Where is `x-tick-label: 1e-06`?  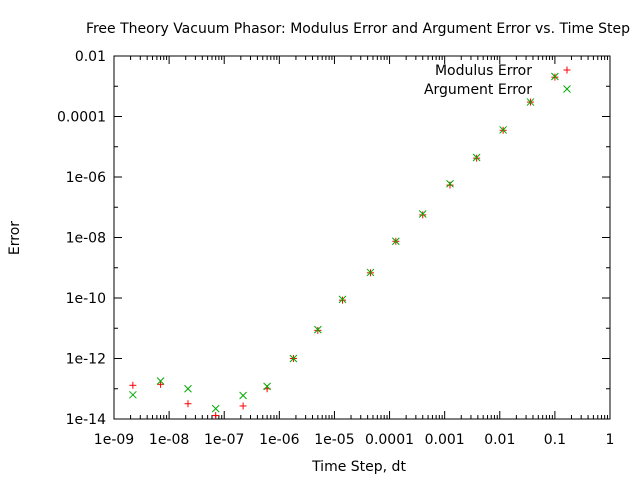
x-tick-label: 1e-06 is located at coordinates (279, 440).